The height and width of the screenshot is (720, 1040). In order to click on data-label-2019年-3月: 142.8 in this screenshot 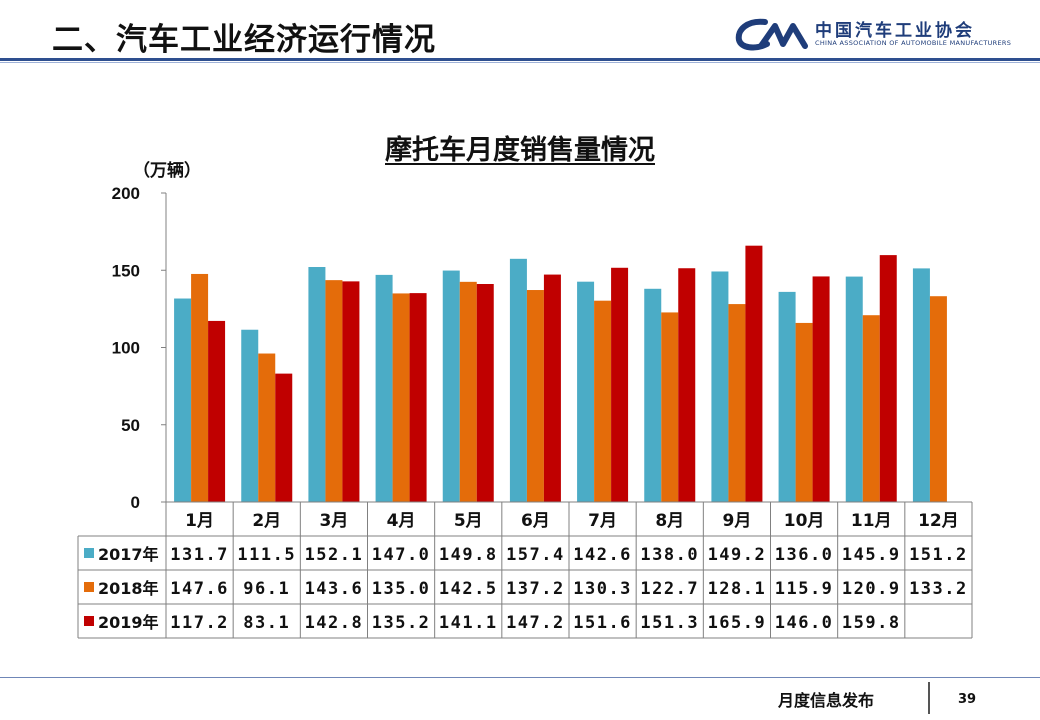, I will do `click(334, 623)`.